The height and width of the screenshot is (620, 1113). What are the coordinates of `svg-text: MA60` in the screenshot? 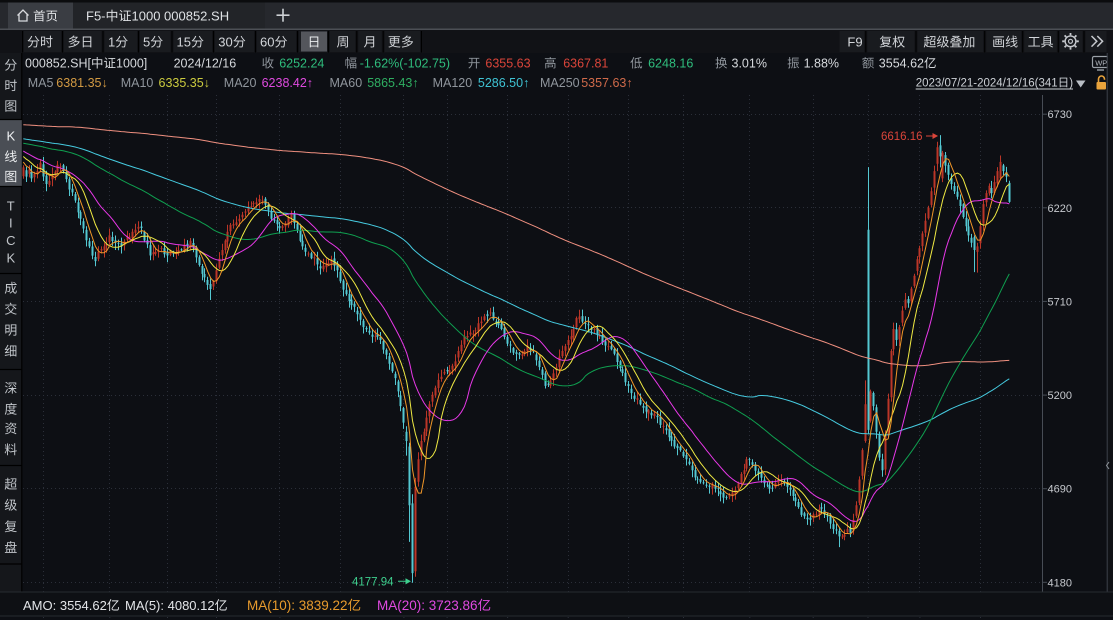 It's located at (346, 83).